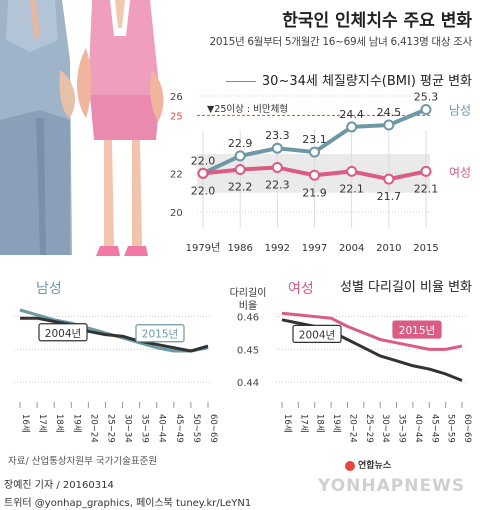  I want to click on y-tick-label: 0.46, so click(248, 318).